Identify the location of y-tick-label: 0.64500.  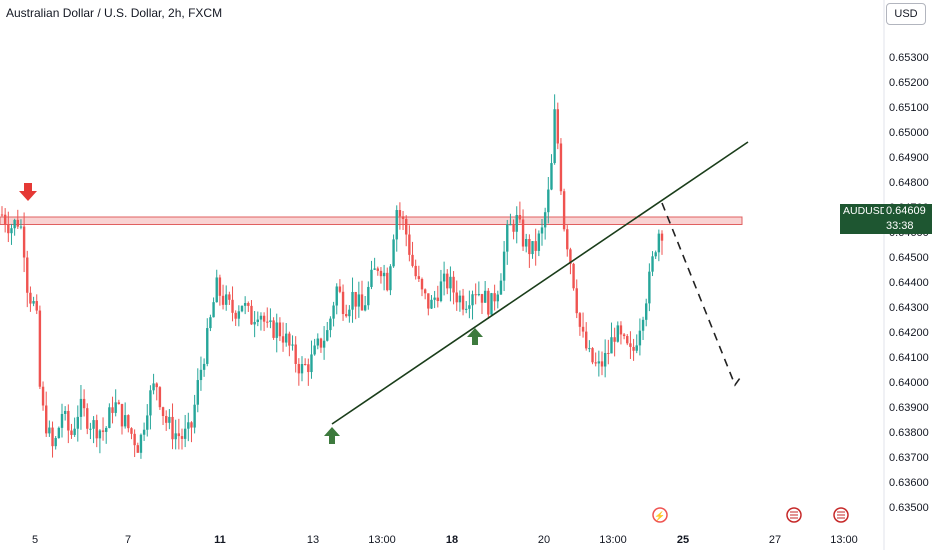
(909, 258).